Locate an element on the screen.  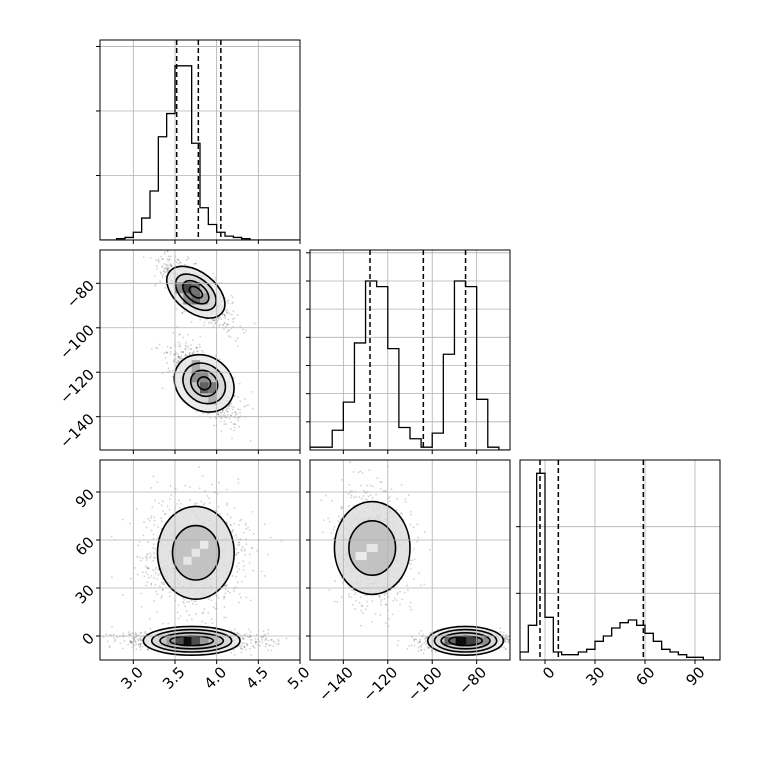
axes-frame is located at coordinates (200, 140).